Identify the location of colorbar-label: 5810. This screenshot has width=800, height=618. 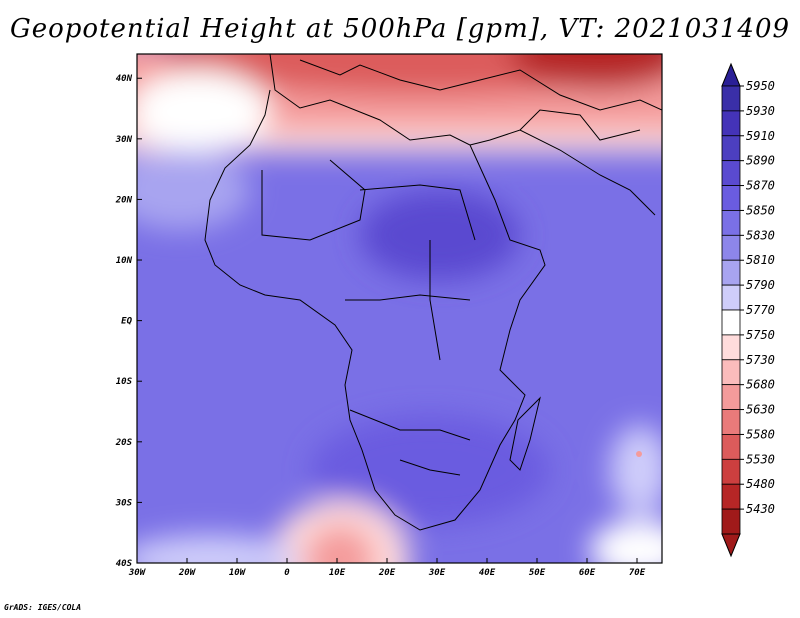
(760, 260).